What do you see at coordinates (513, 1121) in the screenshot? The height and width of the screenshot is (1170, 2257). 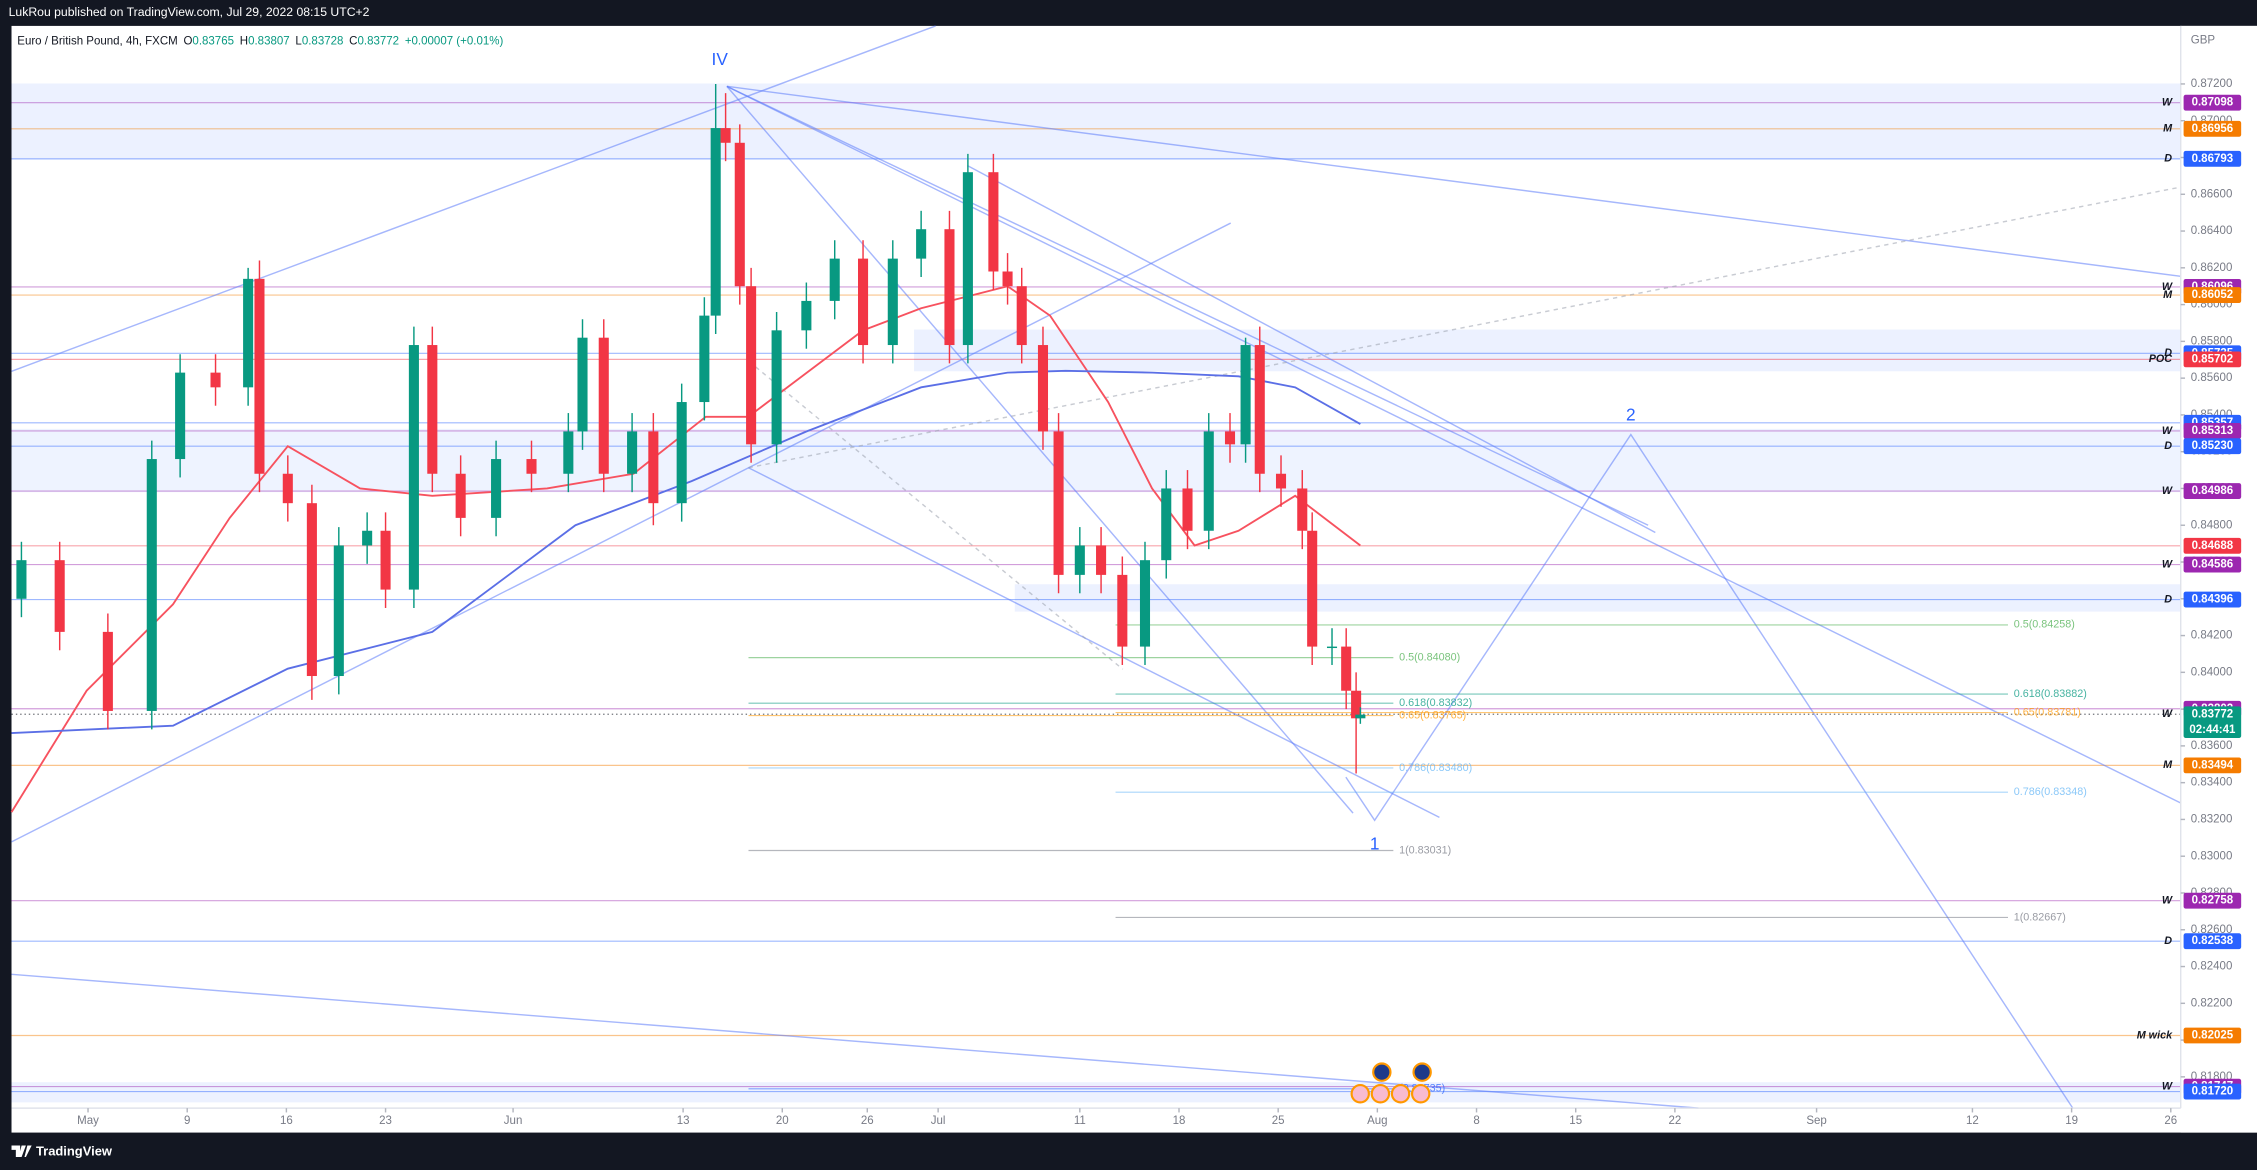 I see `x-tick-label: Jun` at bounding box center [513, 1121].